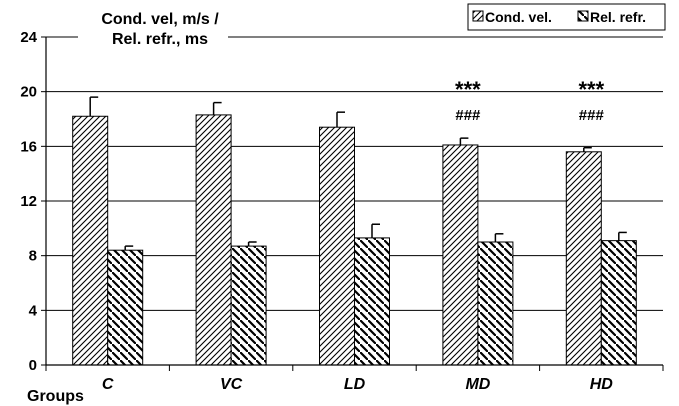 The width and height of the screenshot is (679, 406). What do you see at coordinates (28, 92) in the screenshot?
I see `y-tick-label: 20` at bounding box center [28, 92].